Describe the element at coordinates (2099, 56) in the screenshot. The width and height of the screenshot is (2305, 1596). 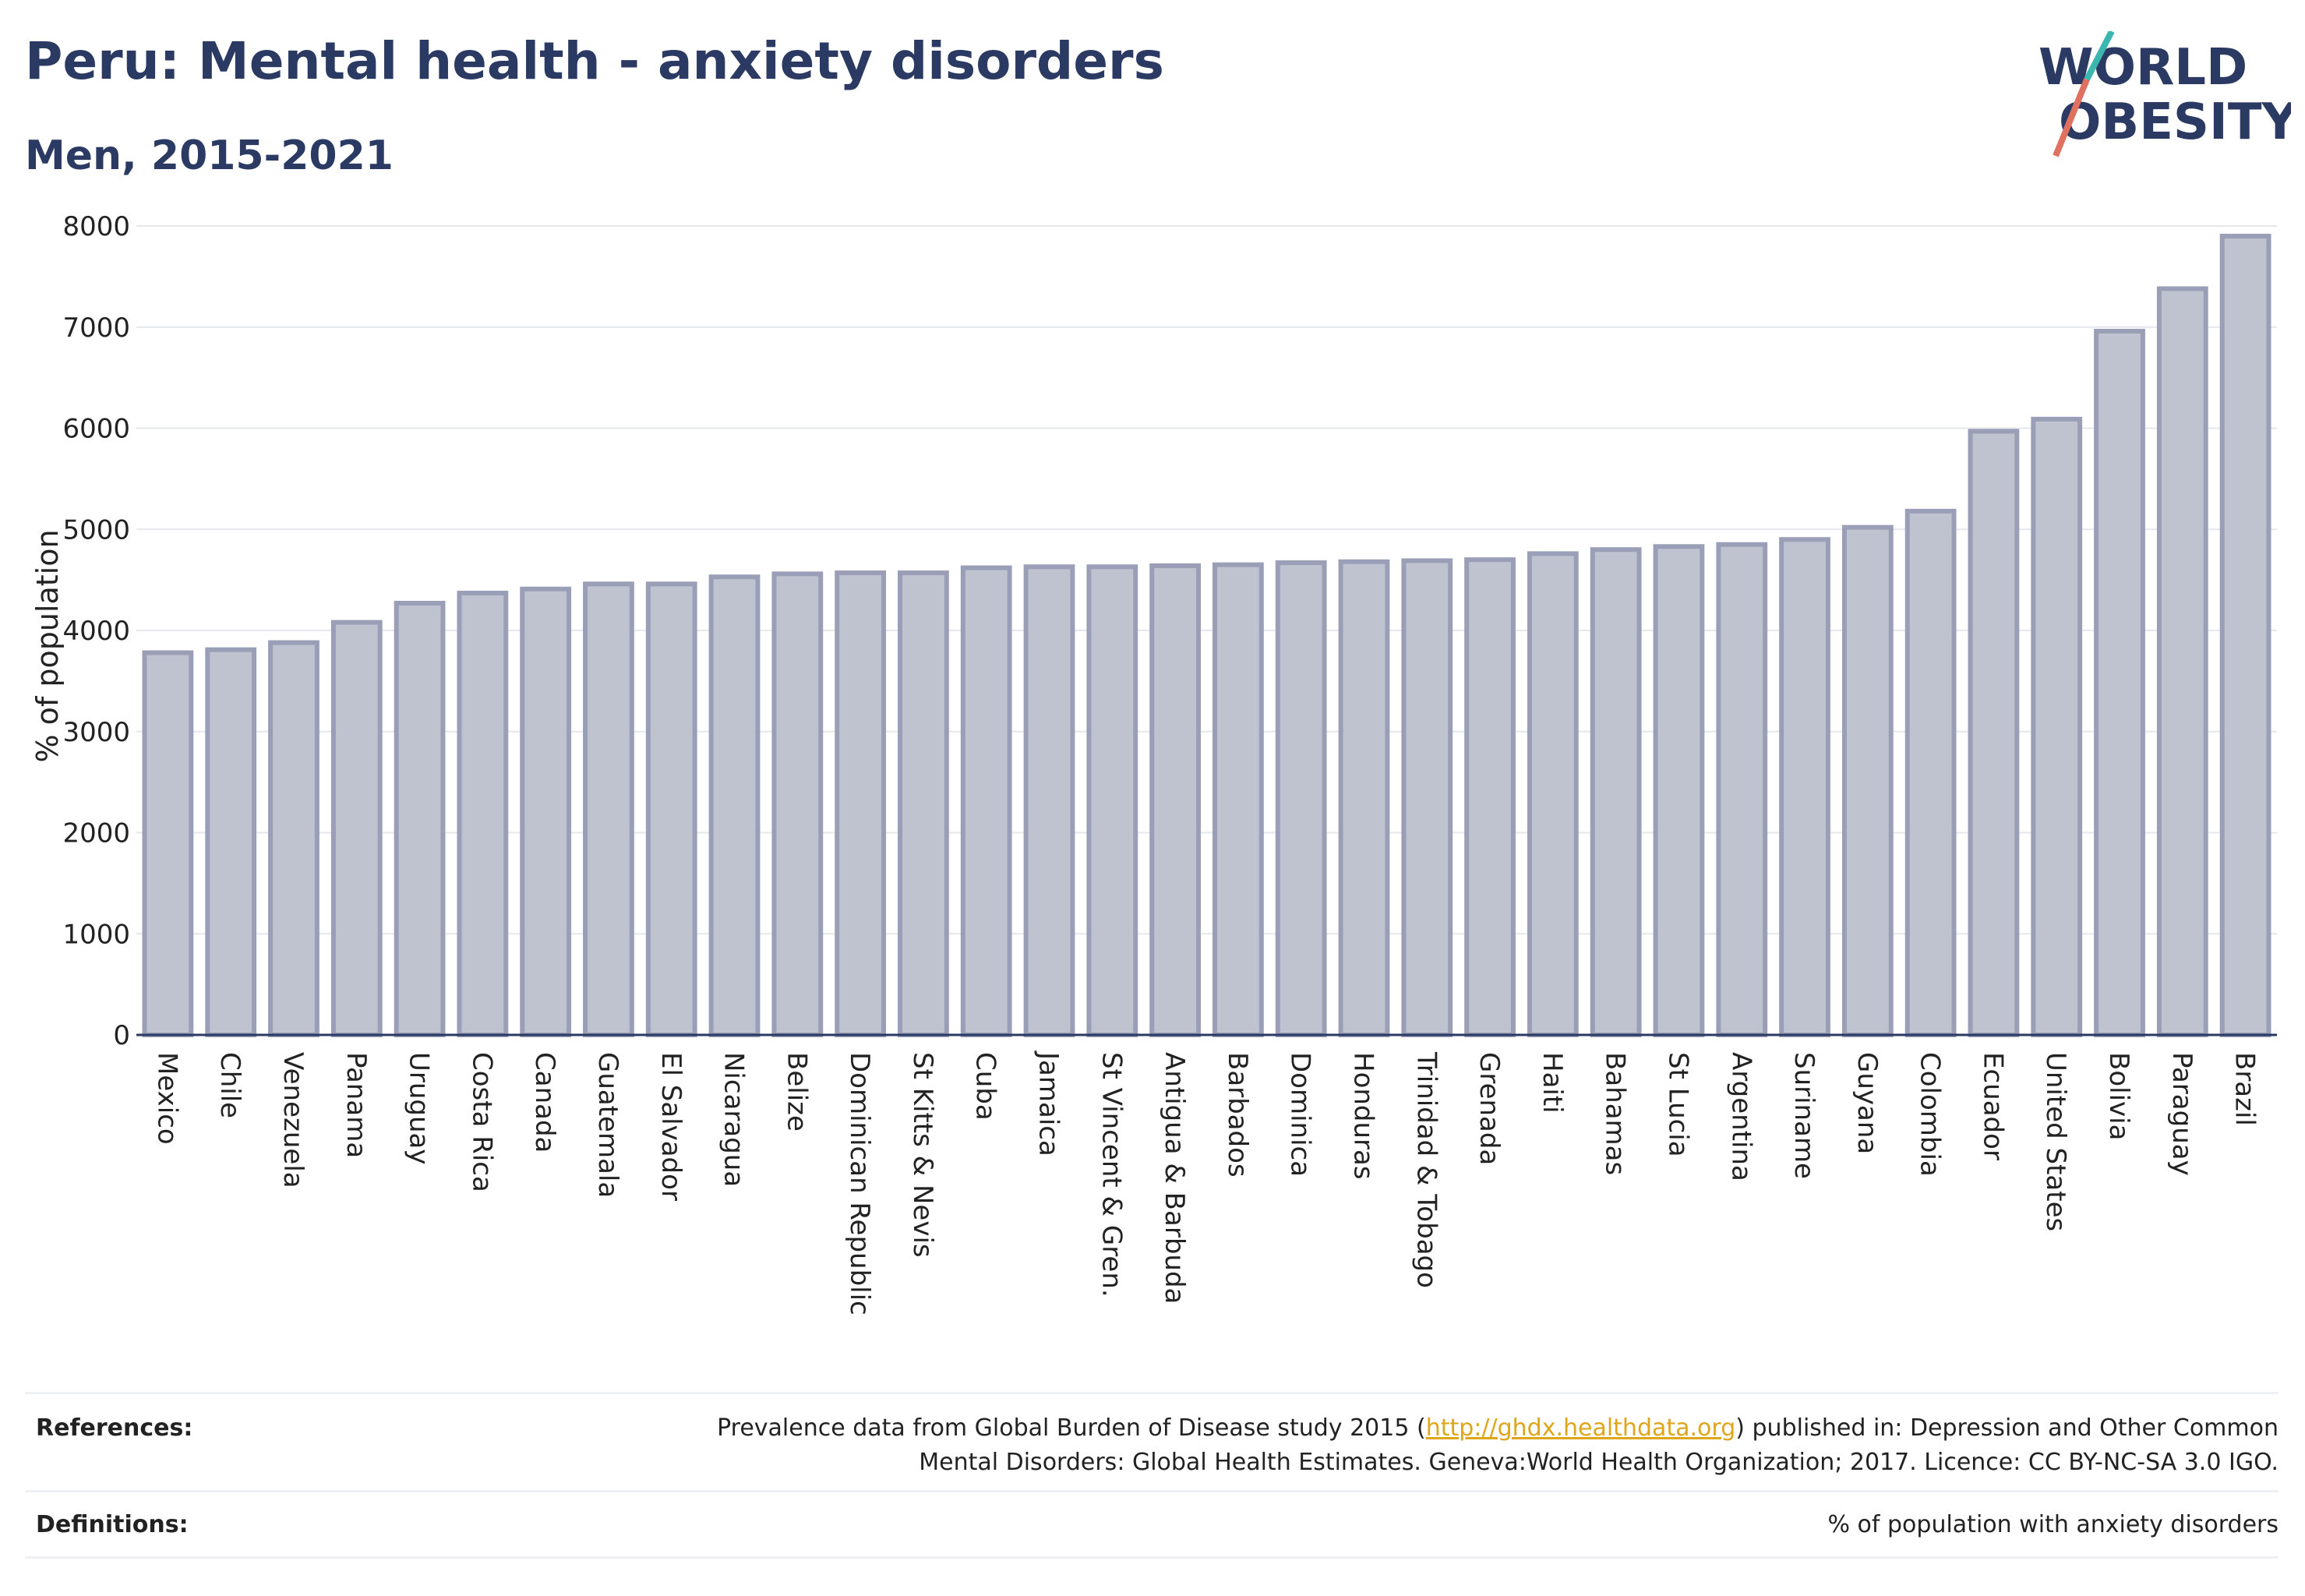
I see `logo-slash-teal` at that location.